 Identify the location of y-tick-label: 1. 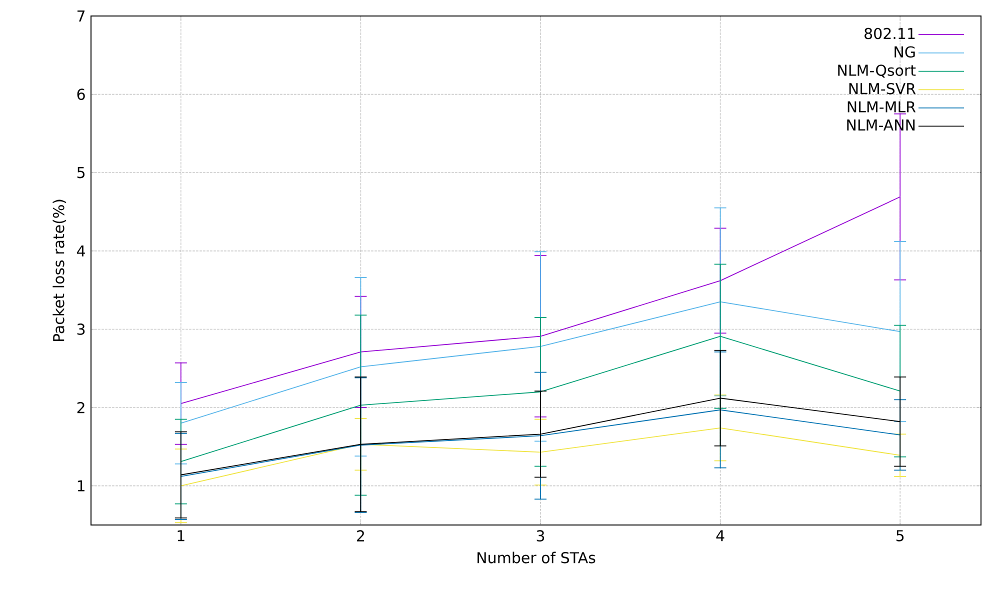
(81, 486).